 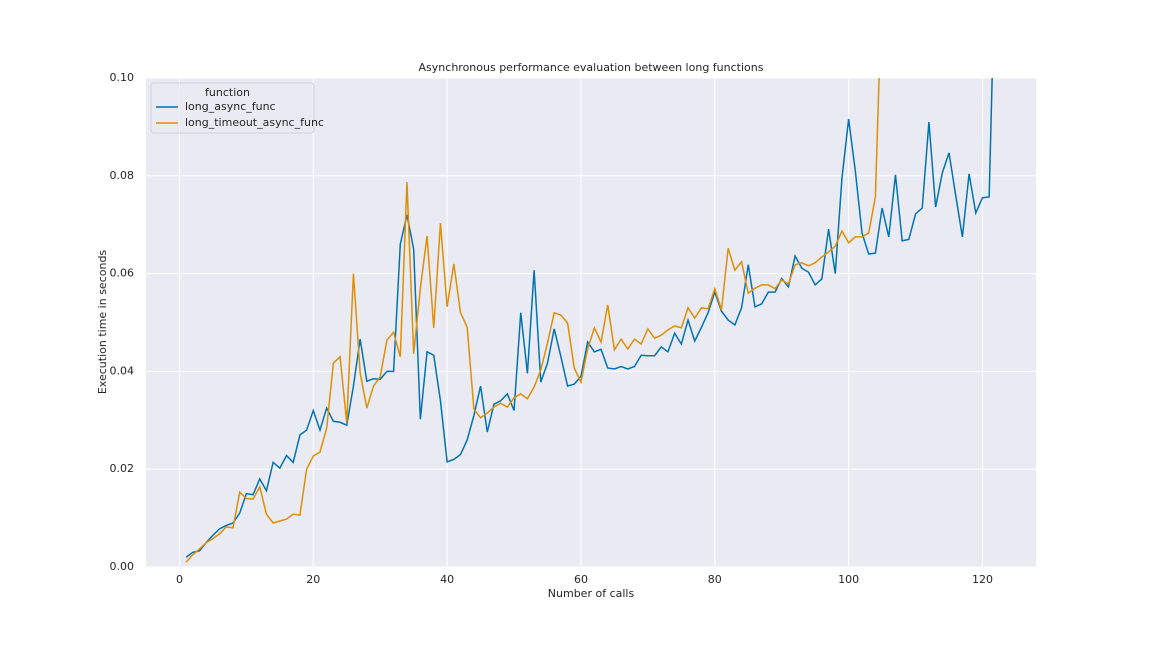 What do you see at coordinates (122, 566) in the screenshot?
I see `y-tick-label: 0.00` at bounding box center [122, 566].